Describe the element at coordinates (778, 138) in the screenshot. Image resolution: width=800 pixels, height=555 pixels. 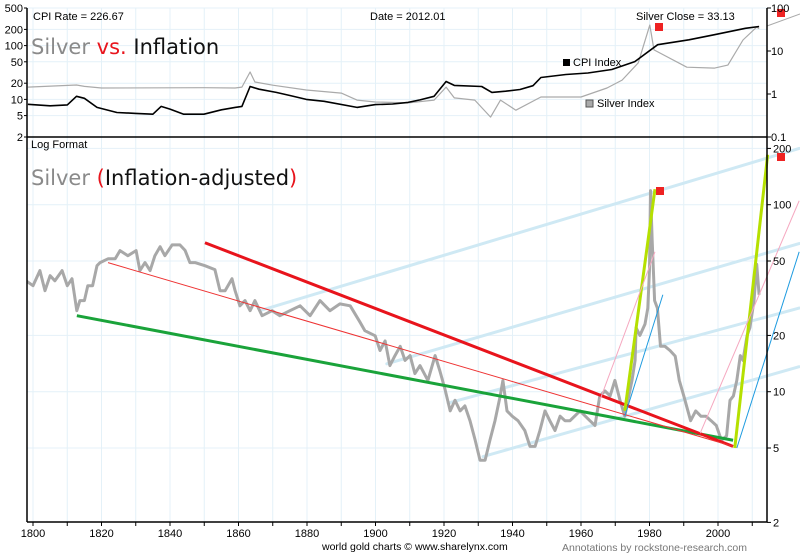
I see `top-right-tick-label: 0.1` at that location.